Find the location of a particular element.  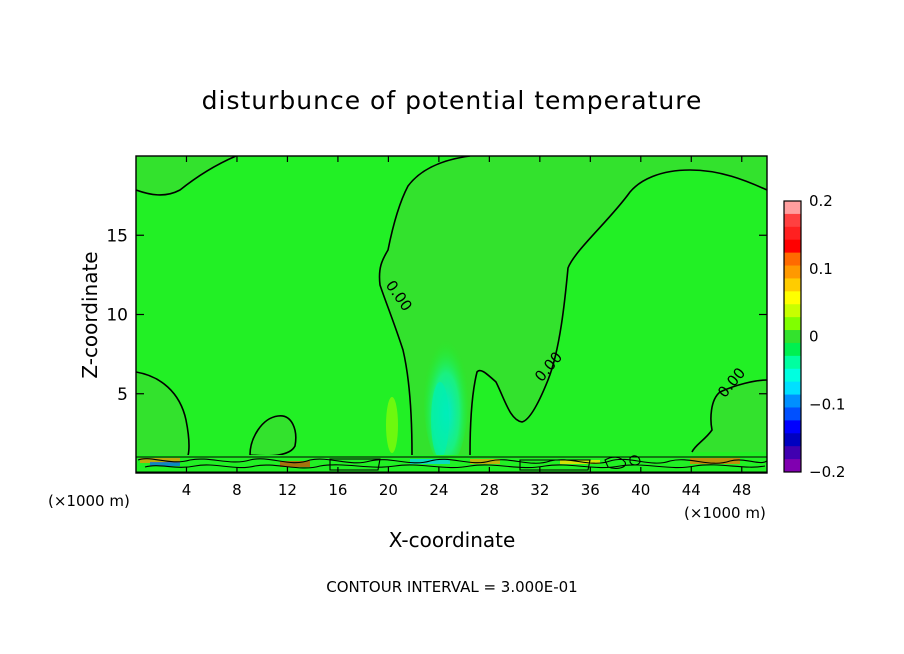

warm-streak is located at coordinates (392, 425).